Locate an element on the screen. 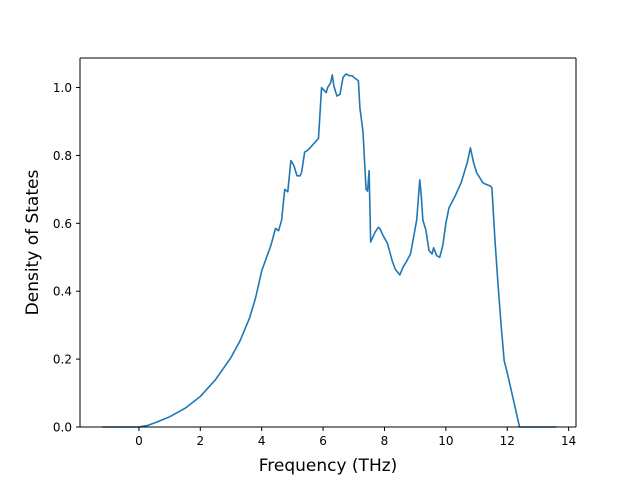 The height and width of the screenshot is (480, 640). x-axis-label: Frequency (THz) is located at coordinates (328, 466).